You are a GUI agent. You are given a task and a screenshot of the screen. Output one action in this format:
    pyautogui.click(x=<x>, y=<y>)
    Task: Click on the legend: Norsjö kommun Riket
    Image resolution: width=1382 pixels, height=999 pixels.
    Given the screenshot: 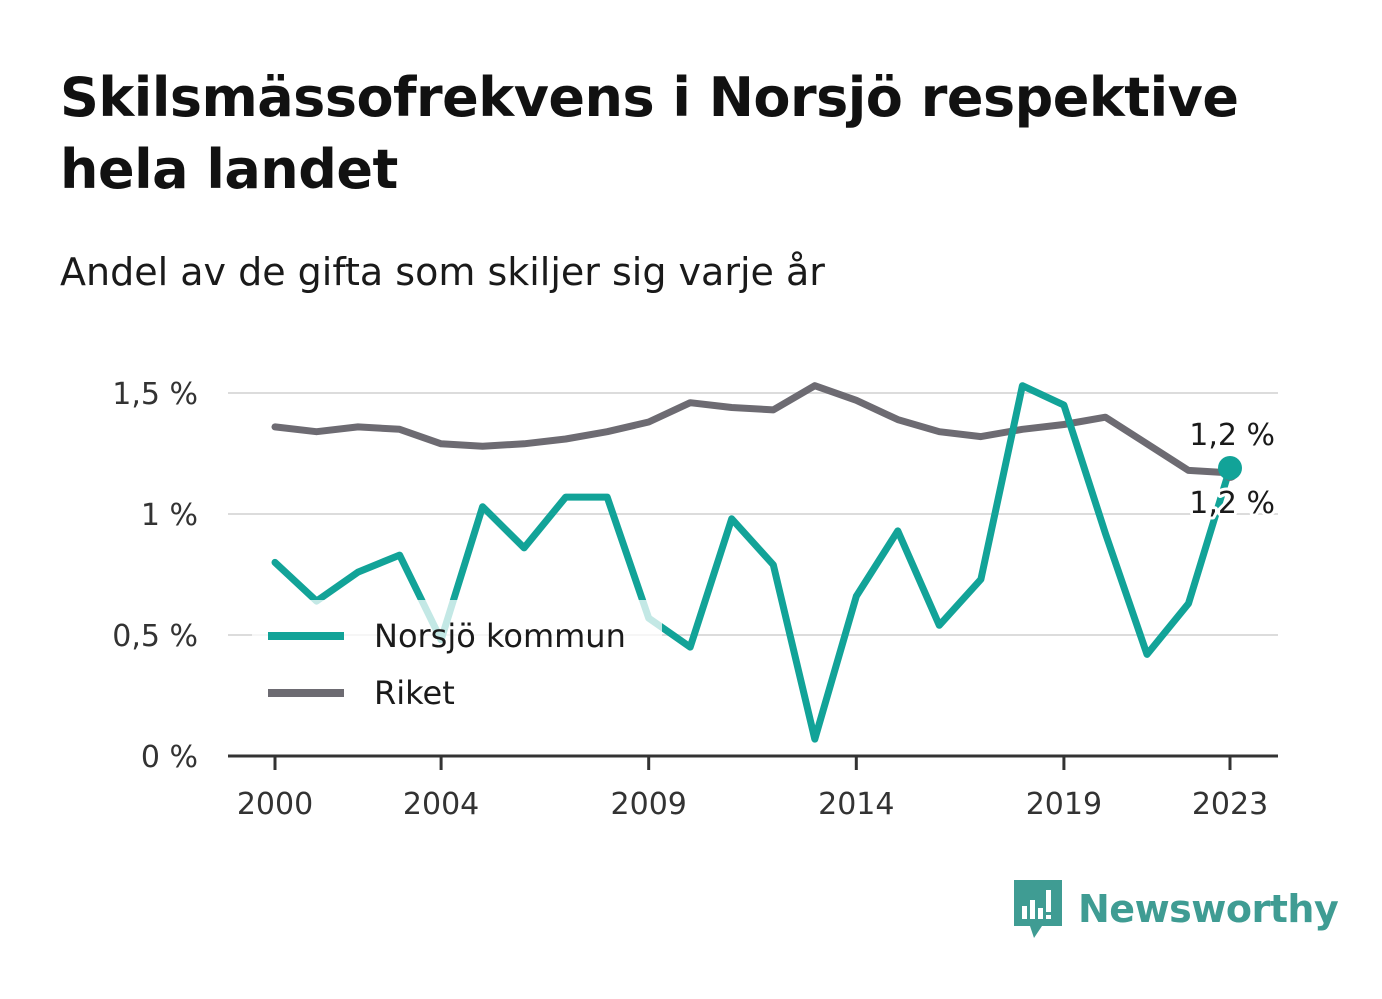 What is the action you would take?
    pyautogui.click(x=457, y=662)
    